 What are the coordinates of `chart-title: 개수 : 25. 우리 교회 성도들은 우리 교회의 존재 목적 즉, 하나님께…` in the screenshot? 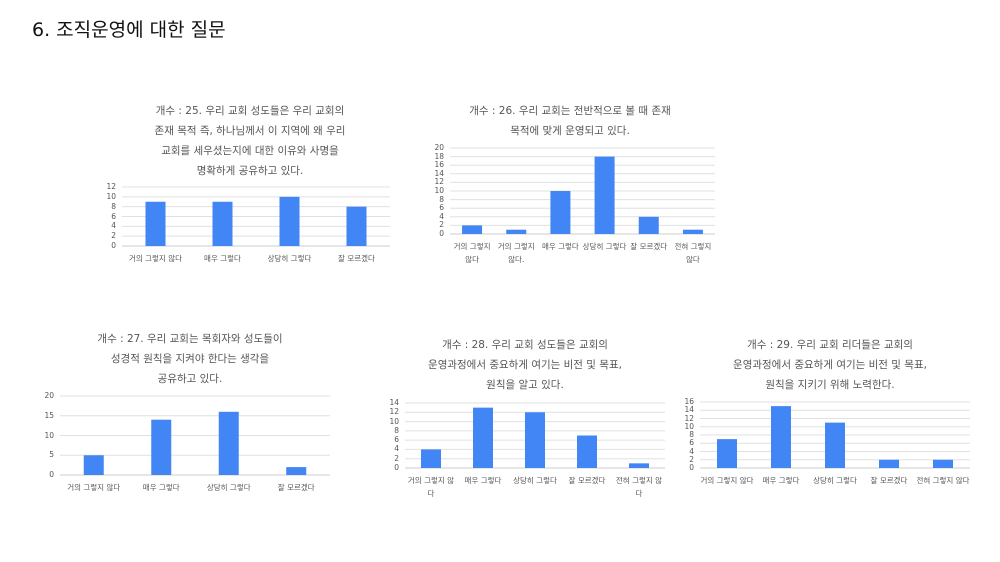 It's located at (250, 141).